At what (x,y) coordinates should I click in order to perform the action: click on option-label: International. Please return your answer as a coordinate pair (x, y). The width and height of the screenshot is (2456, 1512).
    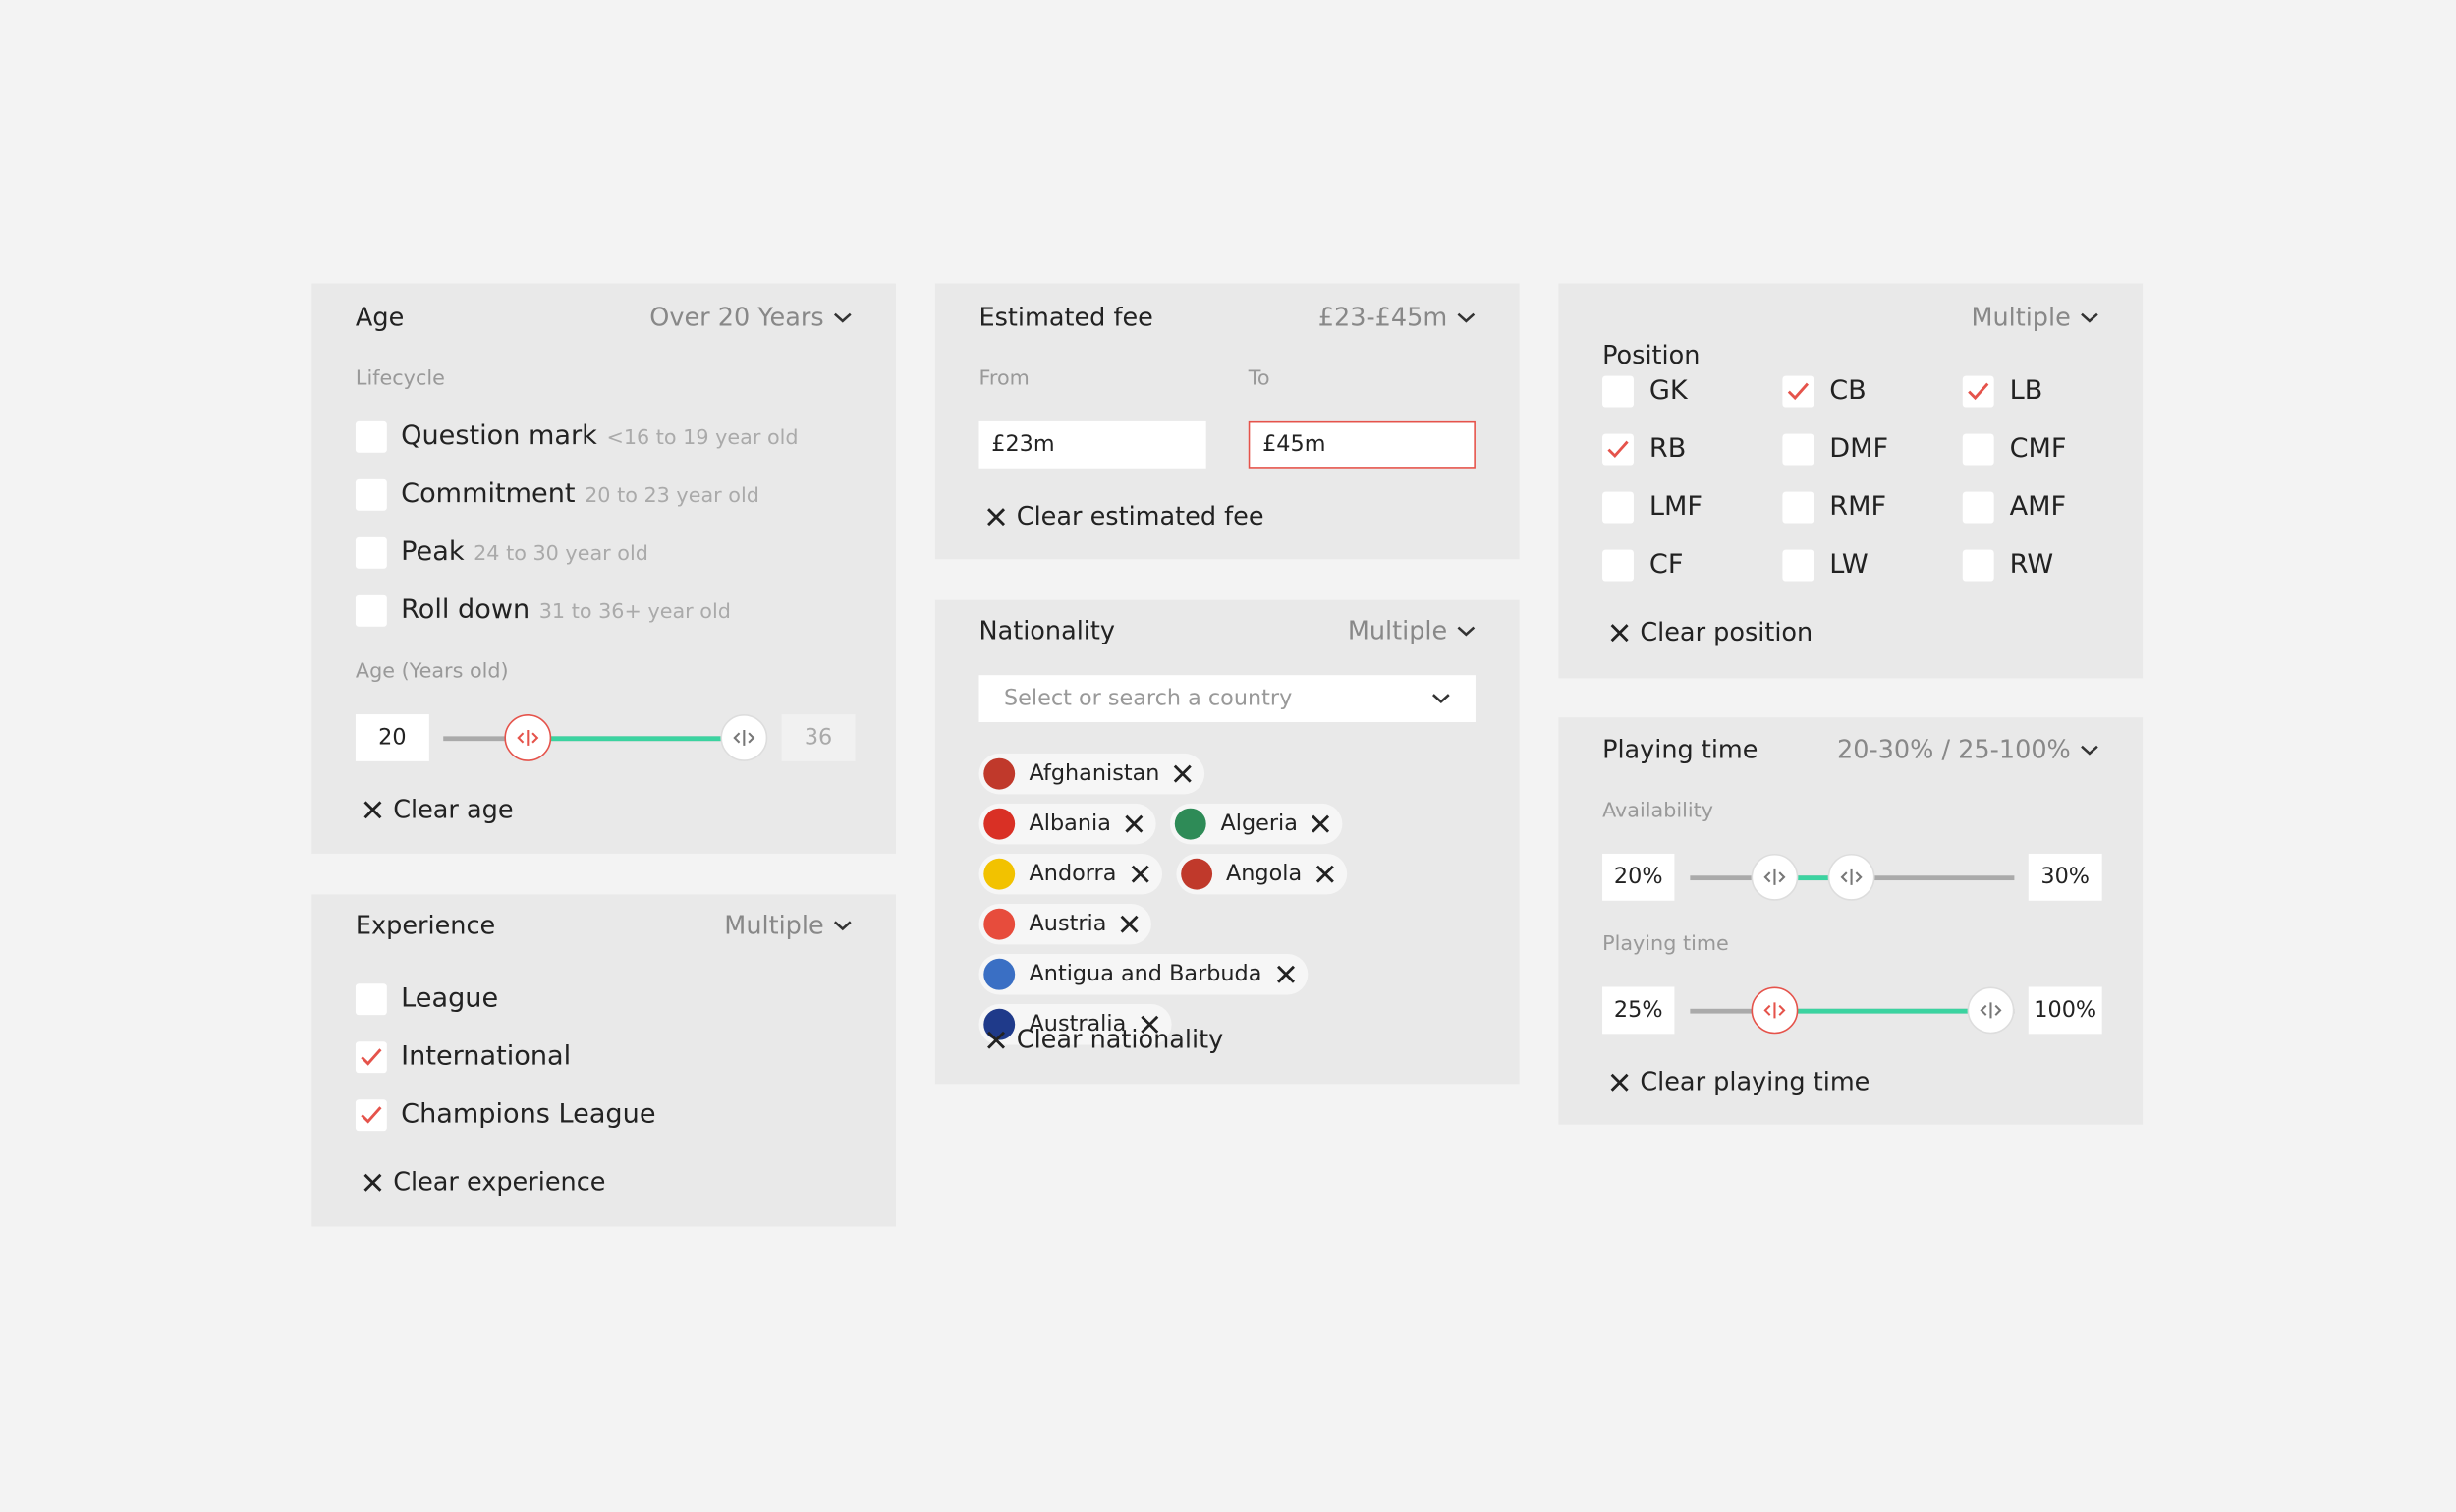
    Looking at the image, I should click on (486, 1056).